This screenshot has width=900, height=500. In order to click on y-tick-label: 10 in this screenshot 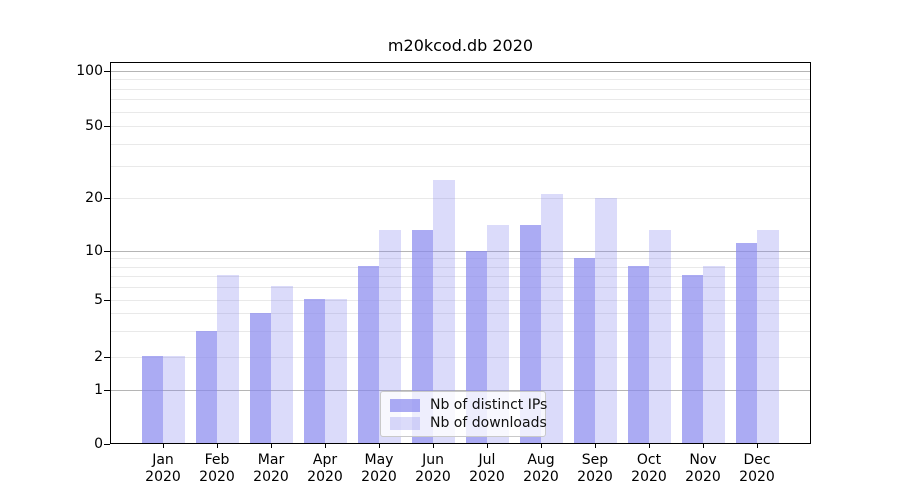, I will do `click(94, 251)`.